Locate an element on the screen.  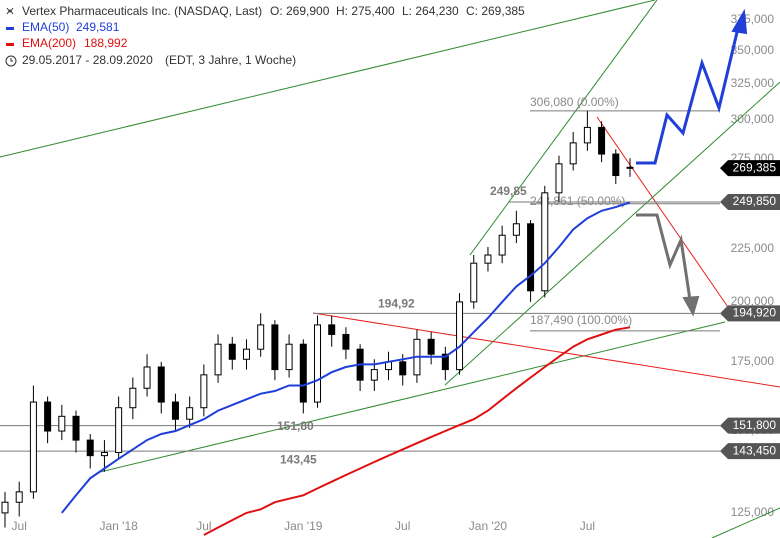
arrow-head is located at coordinates (739, 21).